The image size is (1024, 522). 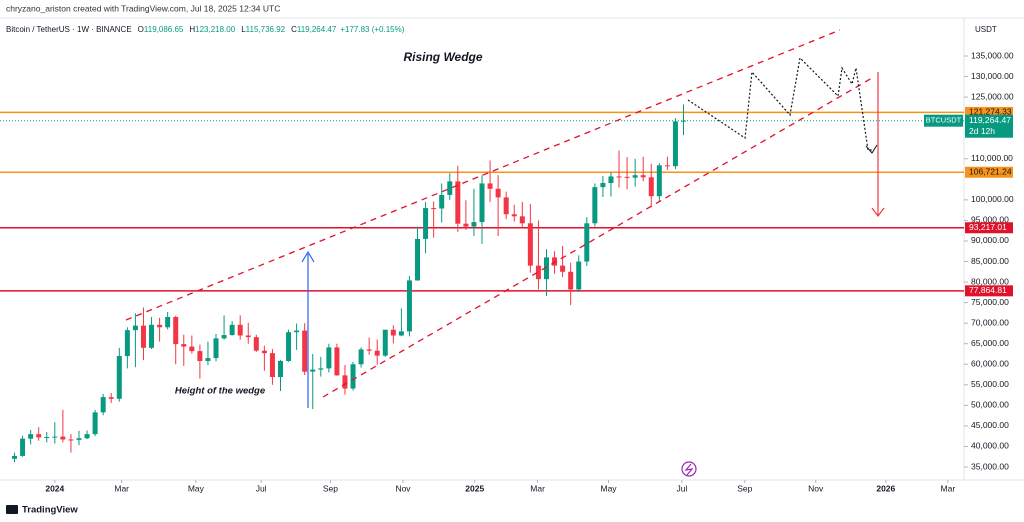 I want to click on y-tick-label: 80,000.00, so click(x=990, y=281).